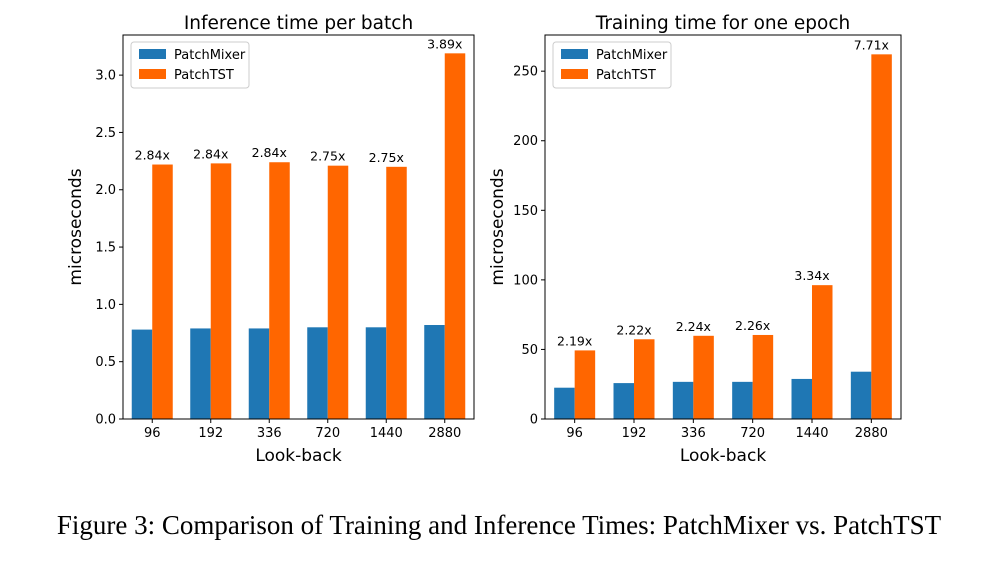 This screenshot has height=564, width=998. Describe the element at coordinates (811, 275) in the screenshot. I see `ratio-label: 3.34x` at that location.